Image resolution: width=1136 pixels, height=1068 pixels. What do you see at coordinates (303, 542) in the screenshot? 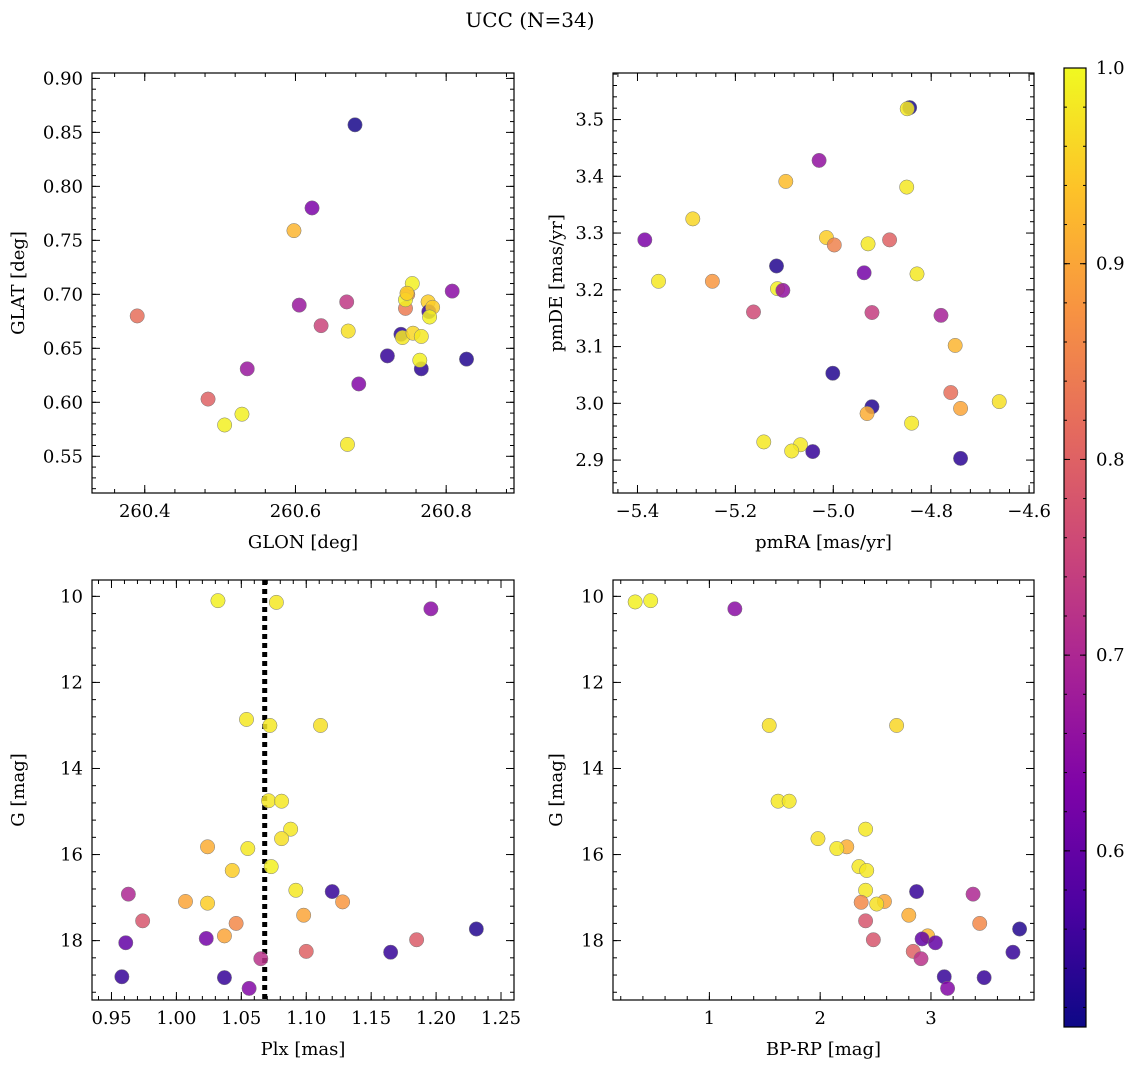
I see `x-axis-label: GLON [deg]` at bounding box center [303, 542].